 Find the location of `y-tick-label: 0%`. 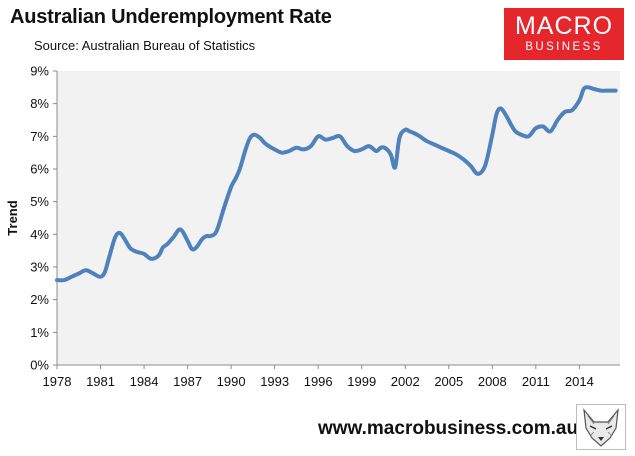

y-tick-label: 0% is located at coordinates (39, 365).